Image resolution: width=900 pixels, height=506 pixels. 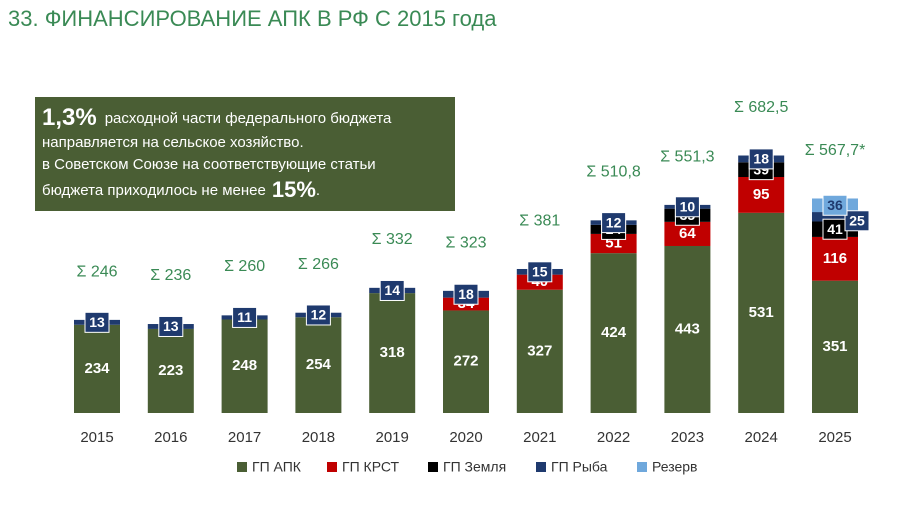 I want to click on legend-label: ГП Земля, so click(x=474, y=467).